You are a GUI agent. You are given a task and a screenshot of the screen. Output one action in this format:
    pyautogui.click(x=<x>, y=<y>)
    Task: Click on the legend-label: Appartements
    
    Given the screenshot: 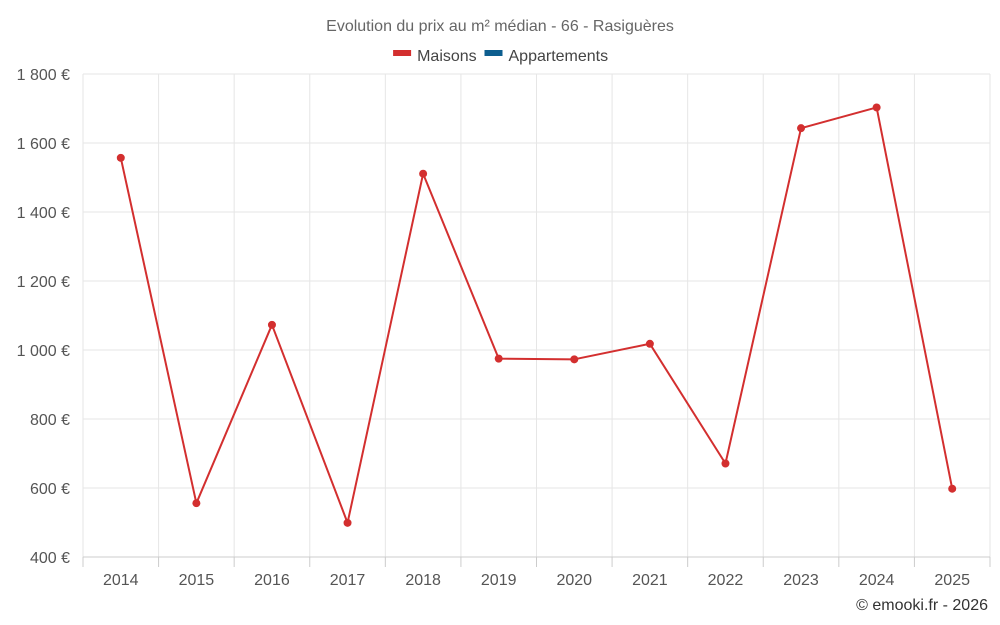 What is the action you would take?
    pyautogui.click(x=559, y=56)
    